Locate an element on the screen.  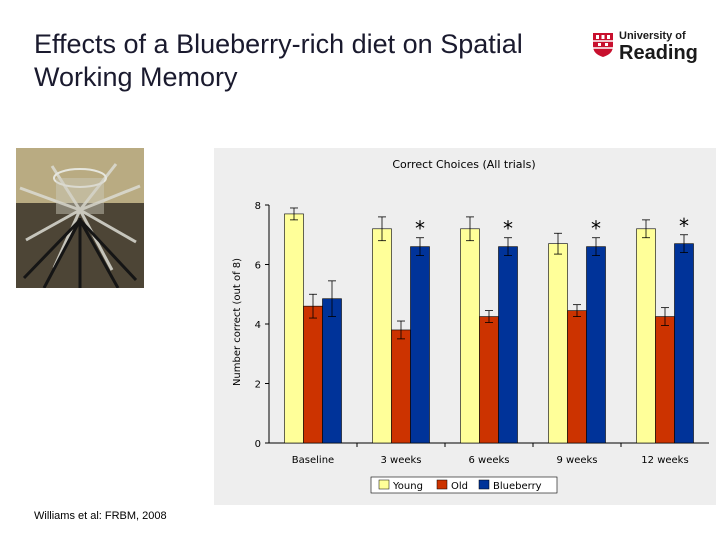
x-tick-label: 12 weeks is located at coordinates (664, 460).